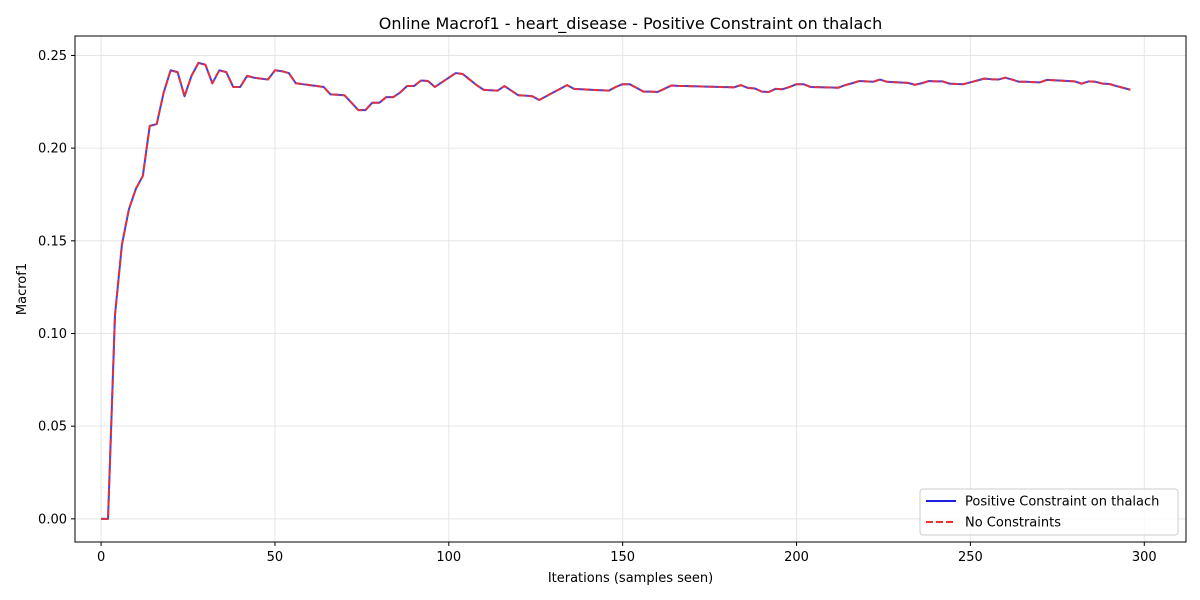  What do you see at coordinates (1144, 557) in the screenshot?
I see `x-tick-label: 300` at bounding box center [1144, 557].